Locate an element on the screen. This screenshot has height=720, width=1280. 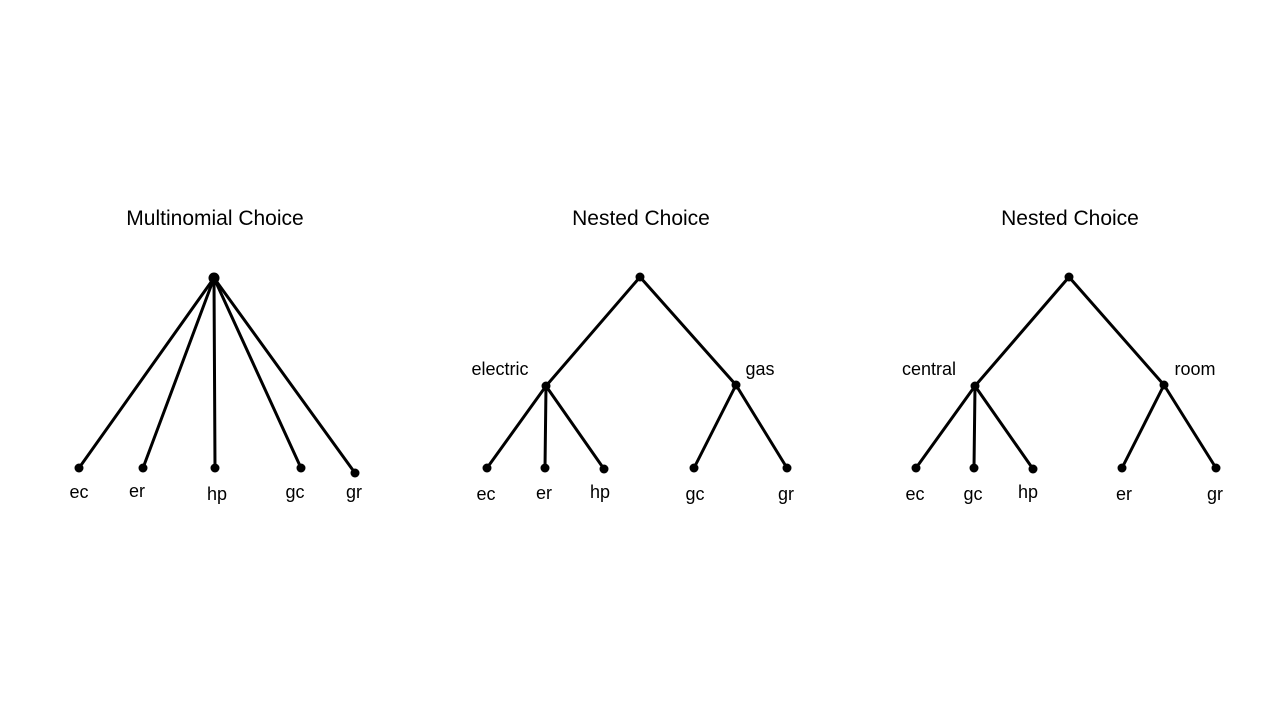
nest-label: room is located at coordinates (1194, 369).